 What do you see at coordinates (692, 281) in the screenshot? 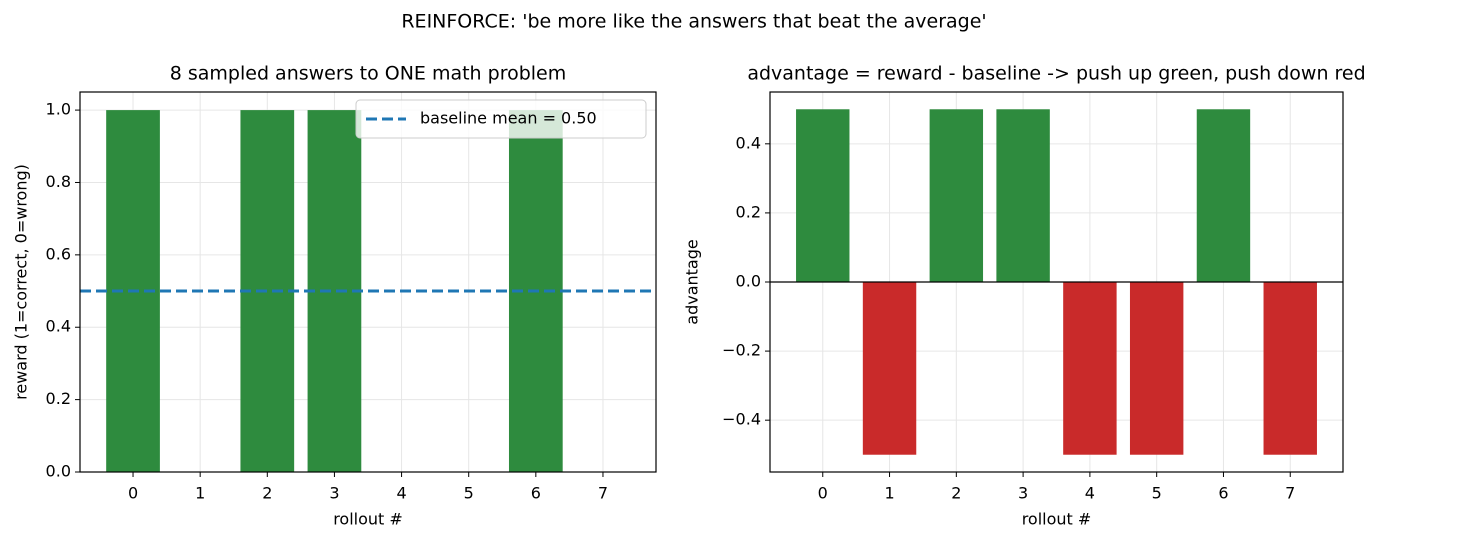
I see `y-axis-label: advantage` at bounding box center [692, 281].